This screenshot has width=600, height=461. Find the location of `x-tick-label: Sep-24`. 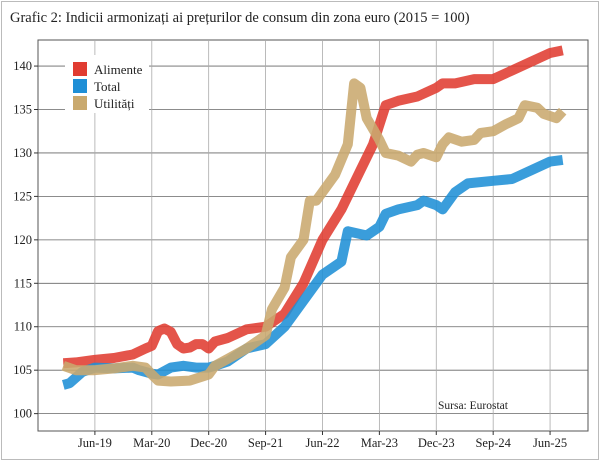

x-tick-label: Sep-24 is located at coordinates (493, 443).